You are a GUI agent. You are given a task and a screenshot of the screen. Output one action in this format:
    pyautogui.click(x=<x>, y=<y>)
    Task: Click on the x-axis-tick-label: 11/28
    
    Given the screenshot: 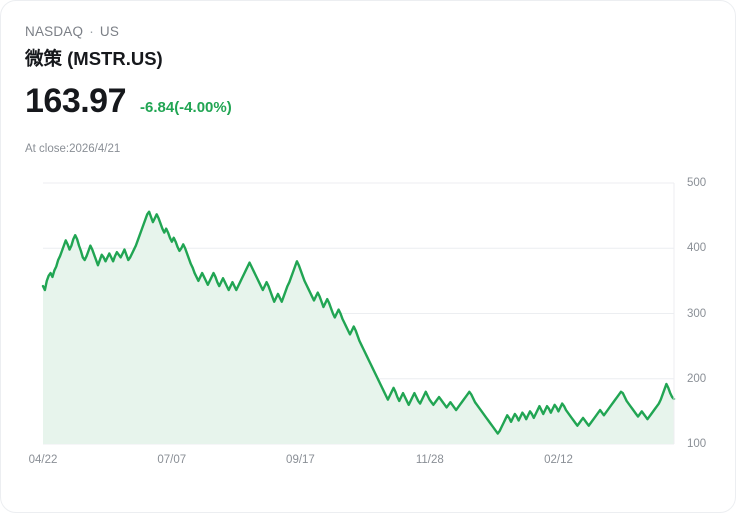 What is the action you would take?
    pyautogui.click(x=429, y=460)
    